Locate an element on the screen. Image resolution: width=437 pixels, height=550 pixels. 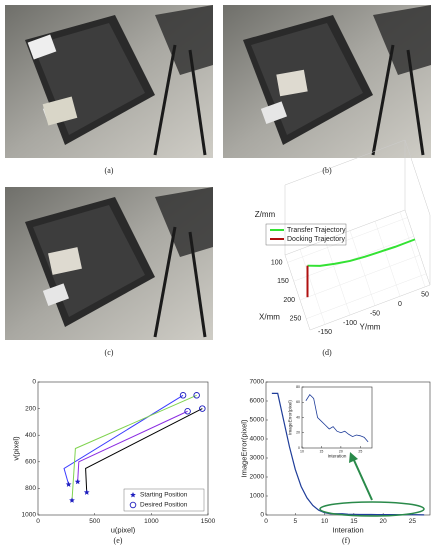
y-axis-label: v(pixel) is located at coordinates (16, 448).